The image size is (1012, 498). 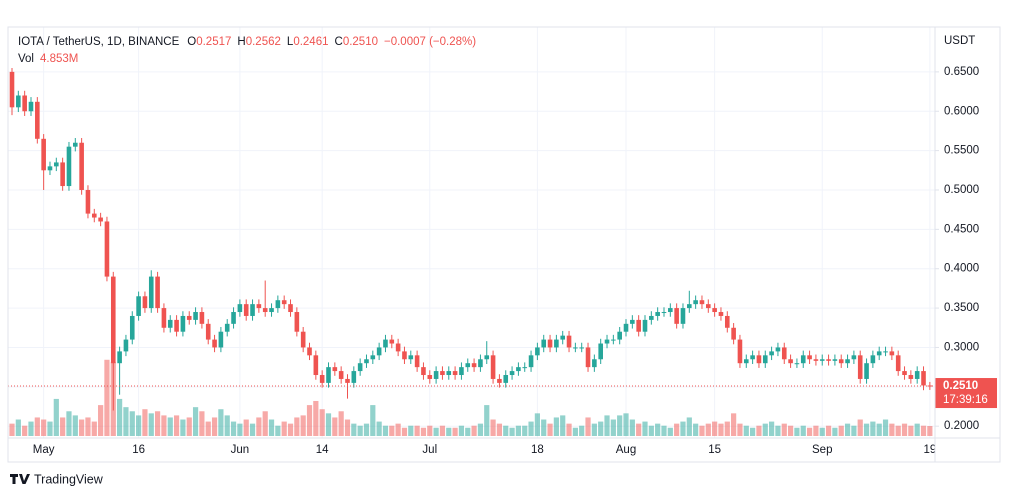 I want to click on x-tick-label: May, so click(x=44, y=450).